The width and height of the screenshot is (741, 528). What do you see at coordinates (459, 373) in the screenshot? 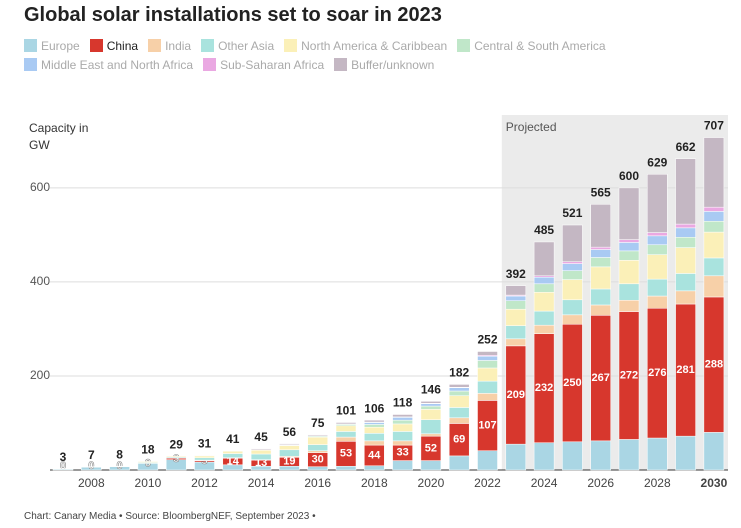
I see `total-label: 182` at bounding box center [459, 373].